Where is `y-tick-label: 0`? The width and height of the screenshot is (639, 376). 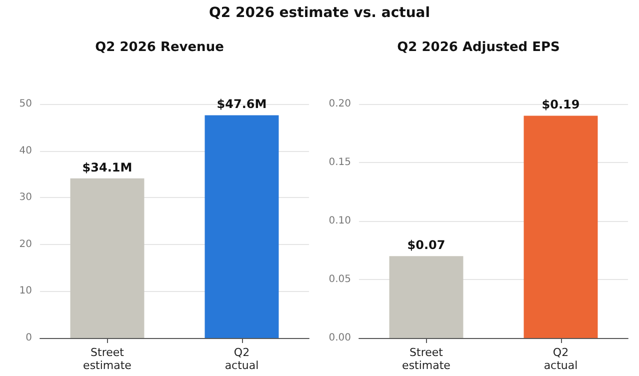
y-tick-label: 0 is located at coordinates (29, 338).